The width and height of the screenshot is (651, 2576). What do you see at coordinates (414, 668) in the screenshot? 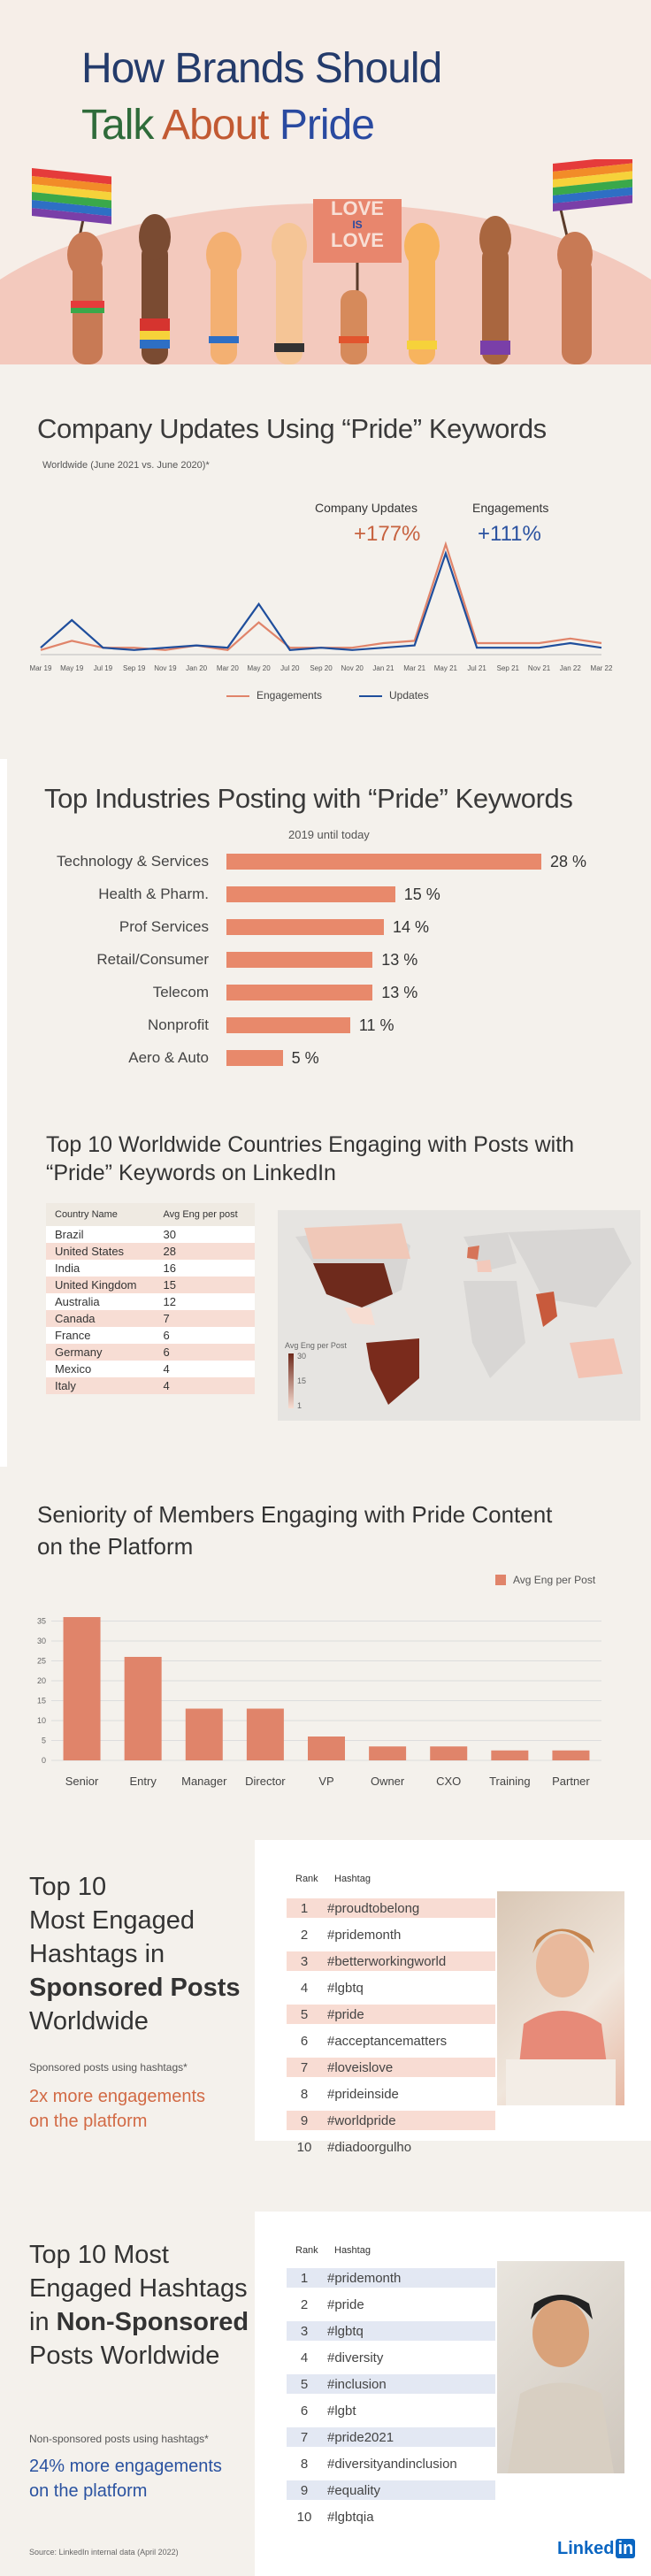
I see `x-tick-label: Mar 21` at bounding box center [414, 668].